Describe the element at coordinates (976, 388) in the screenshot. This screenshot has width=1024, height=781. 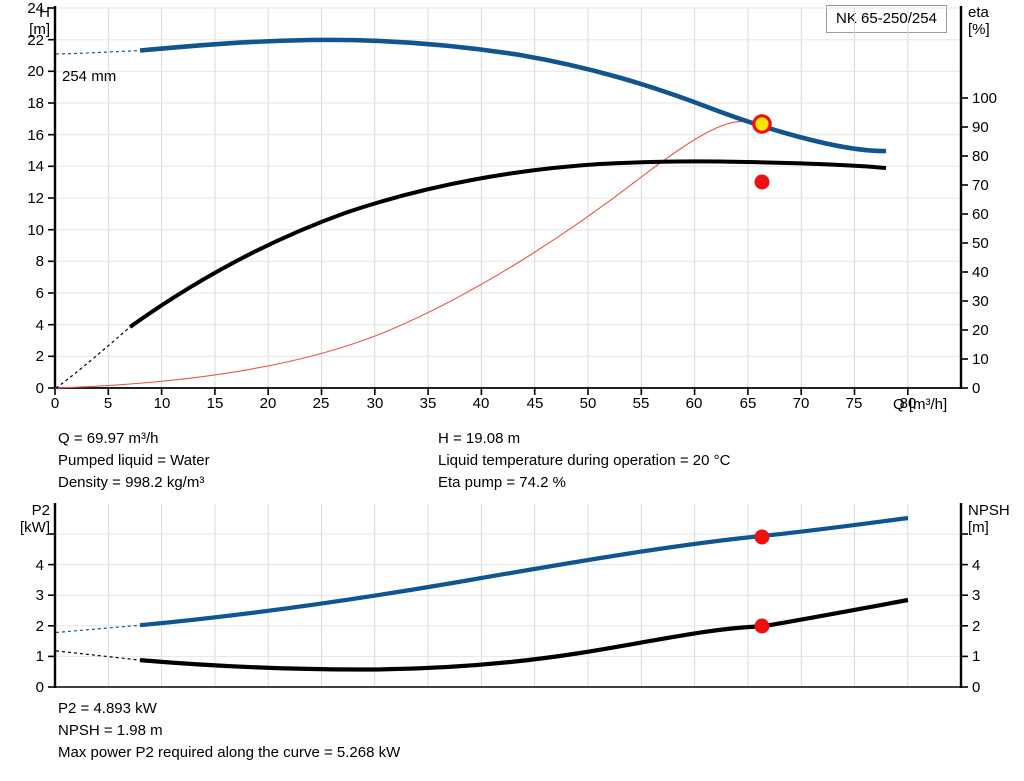
I see `eta-tick-0: 0` at that location.